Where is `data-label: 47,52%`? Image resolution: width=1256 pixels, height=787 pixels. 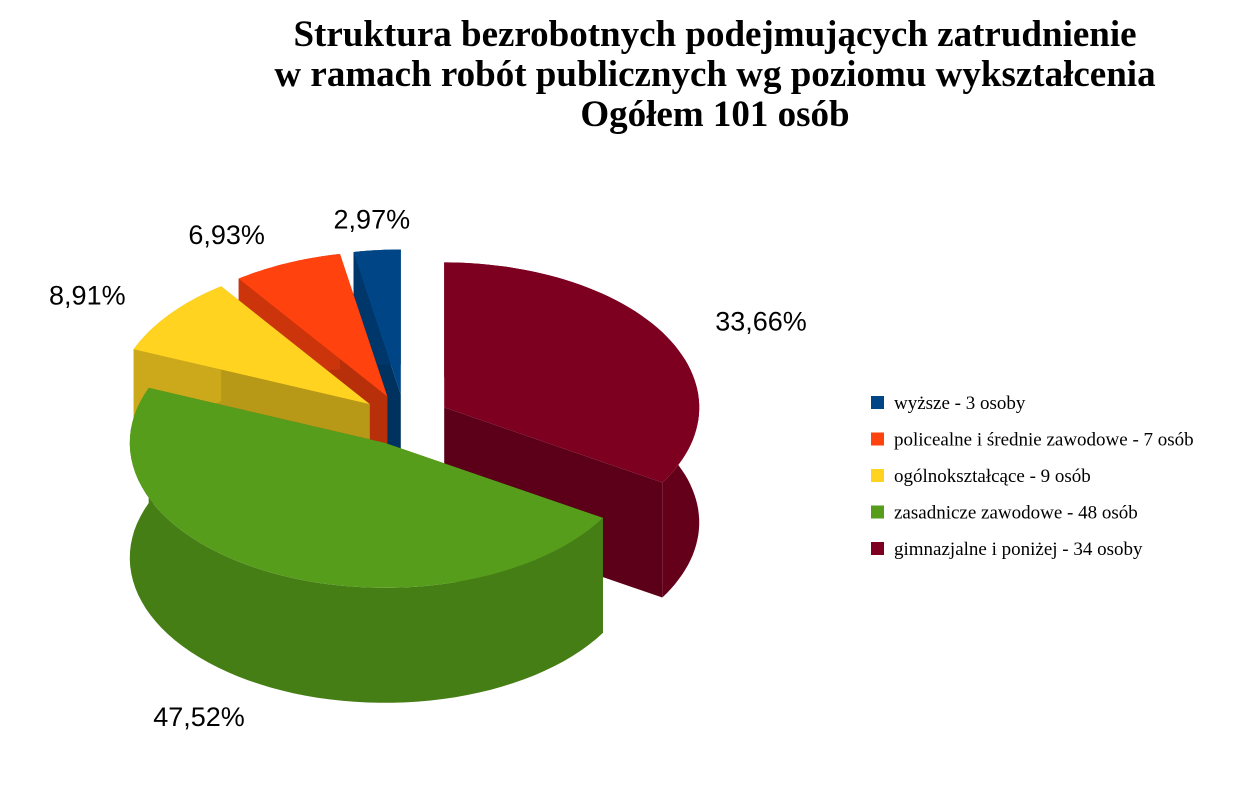 data-label: 47,52% is located at coordinates (199, 717).